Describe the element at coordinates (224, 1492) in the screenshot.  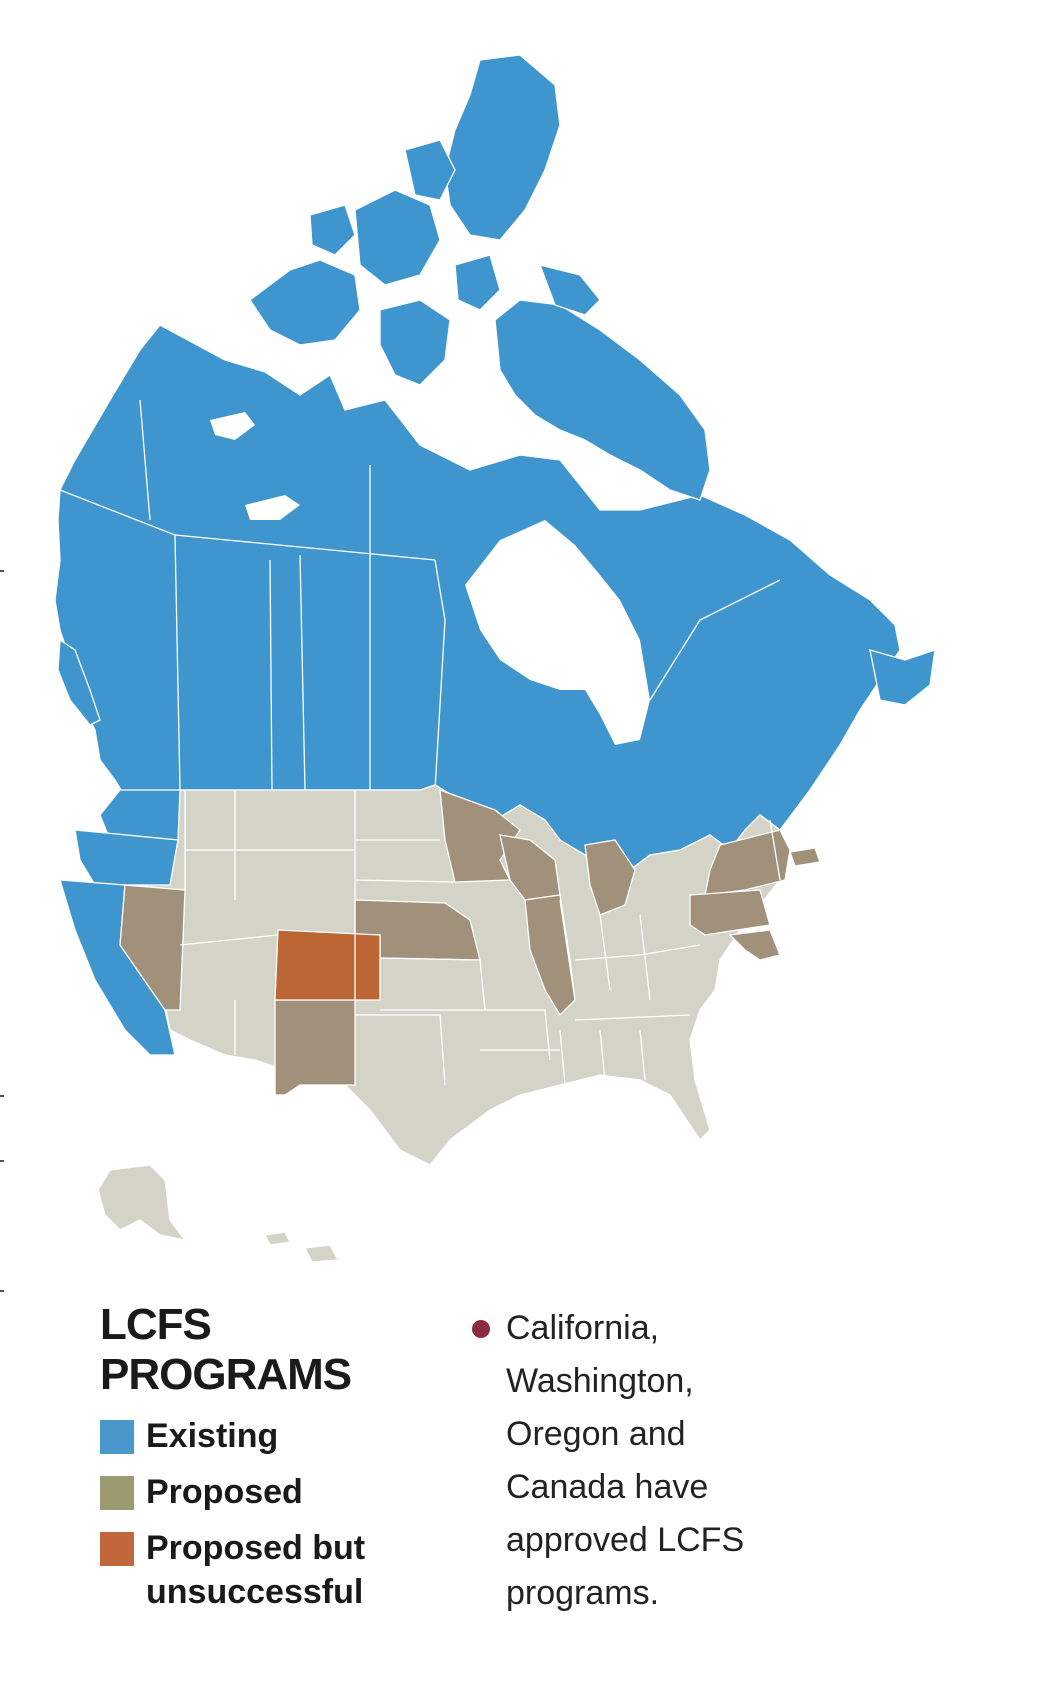
I see `legend-label-proposed: Proposed` at that location.